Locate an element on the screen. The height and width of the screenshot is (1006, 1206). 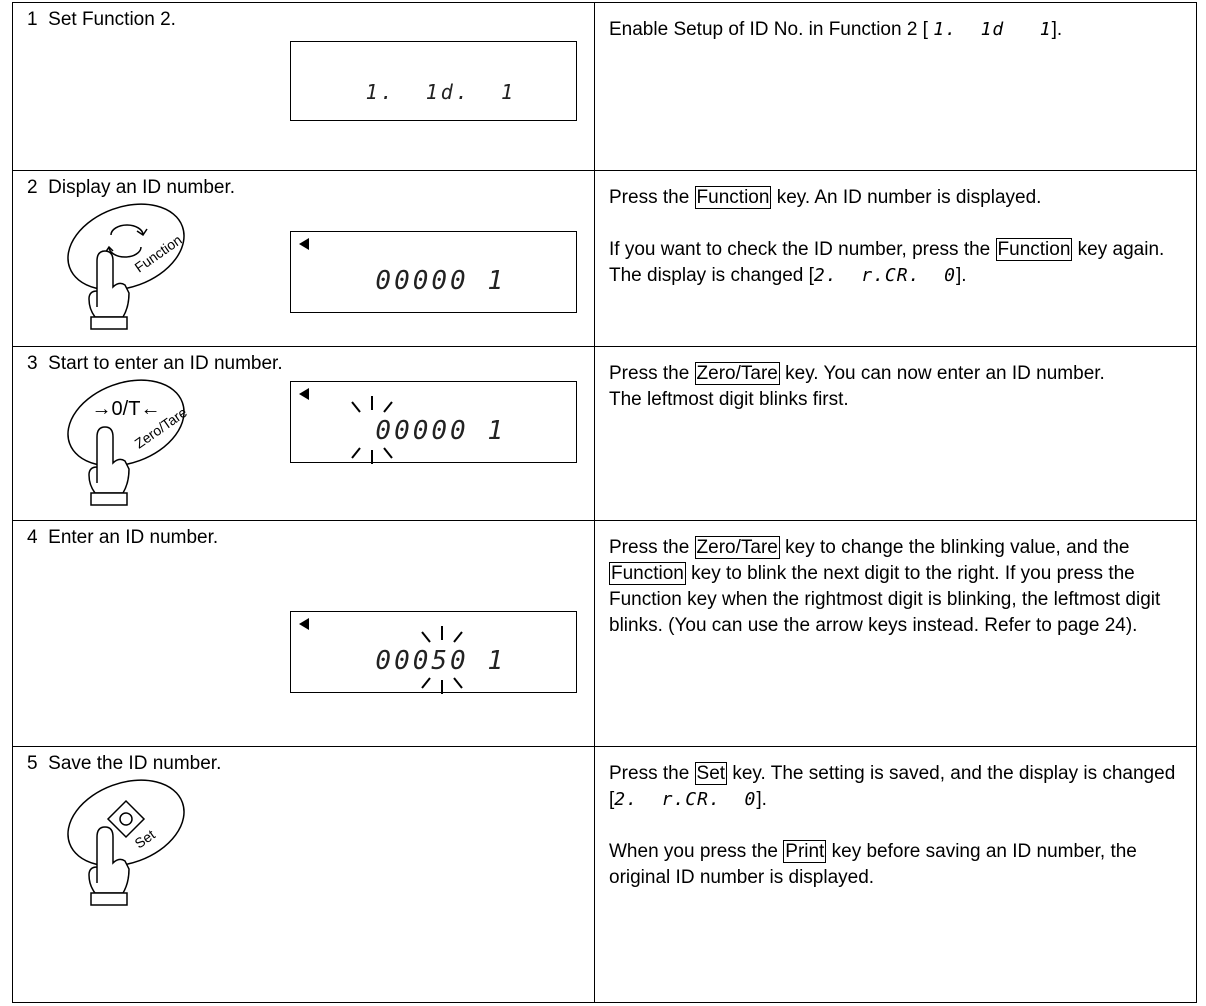
key-icon: Function is located at coordinates (126, 266).